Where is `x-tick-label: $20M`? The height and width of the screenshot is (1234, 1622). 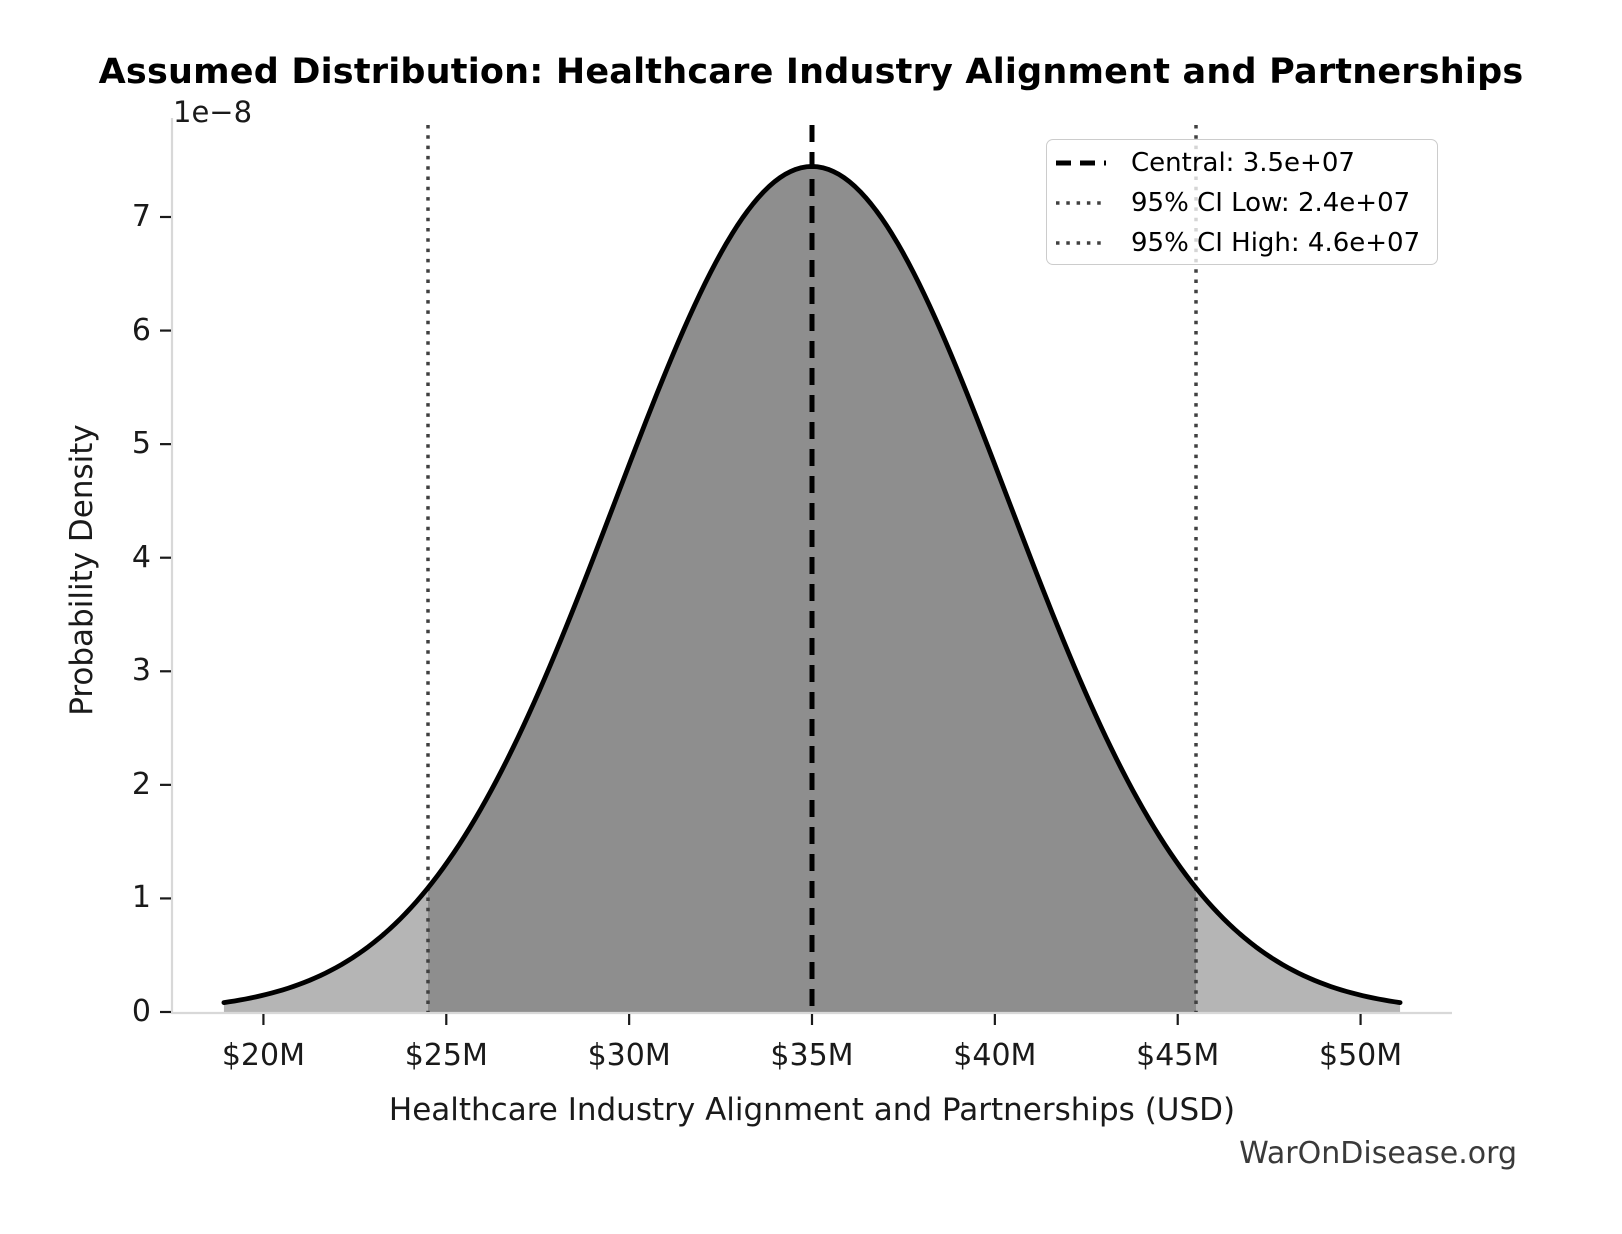
x-tick-label: $20M is located at coordinates (263, 1055).